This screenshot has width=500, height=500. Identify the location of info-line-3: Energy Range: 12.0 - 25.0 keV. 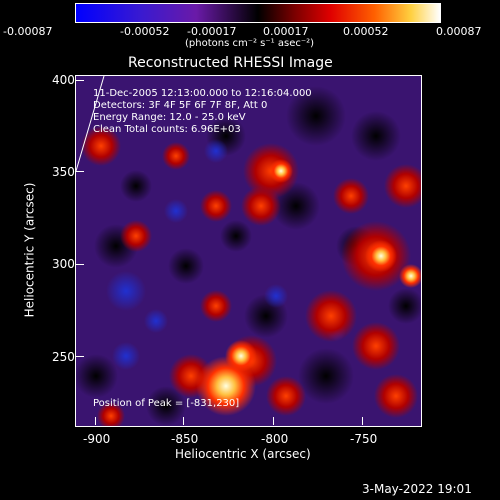
(169, 117).